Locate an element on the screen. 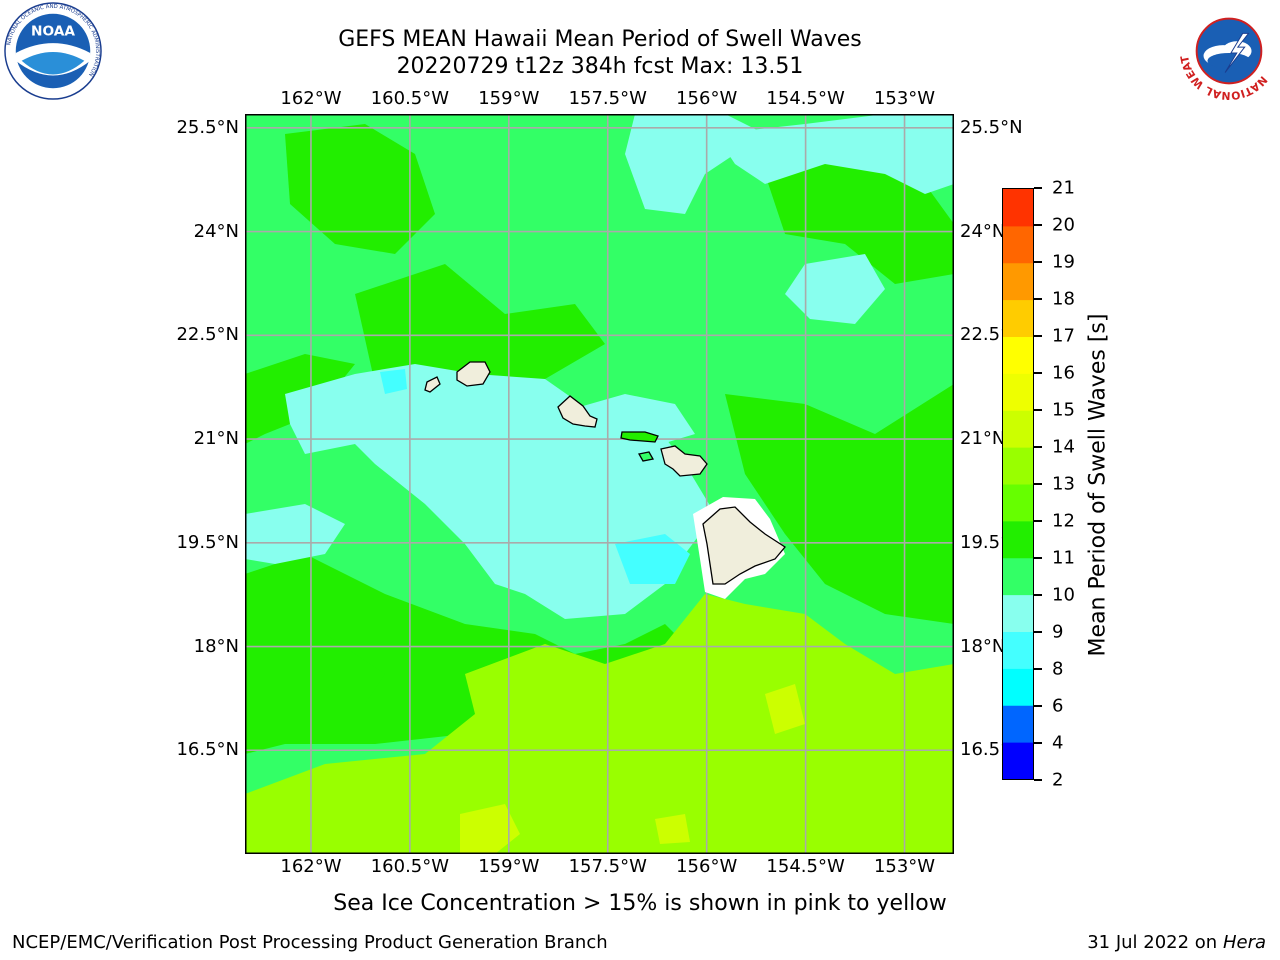 The height and width of the screenshot is (960, 1280). lat-tick-left: 21°N is located at coordinates (216, 439).